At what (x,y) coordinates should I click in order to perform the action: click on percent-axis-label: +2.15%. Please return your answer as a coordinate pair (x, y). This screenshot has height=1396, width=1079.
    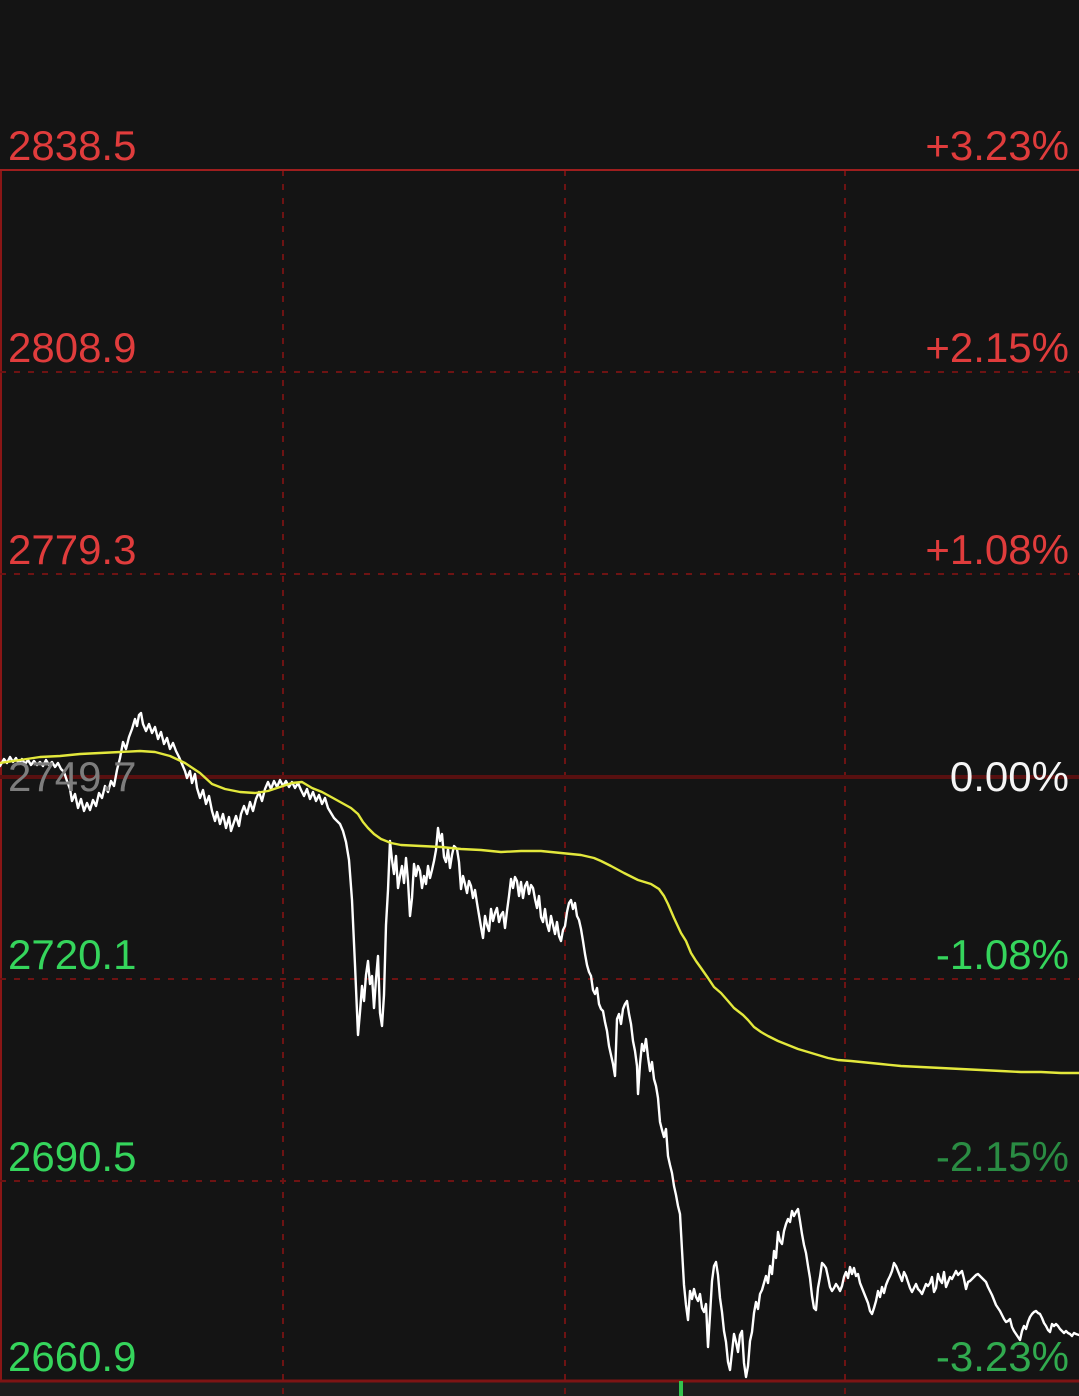
    Looking at the image, I should click on (997, 347).